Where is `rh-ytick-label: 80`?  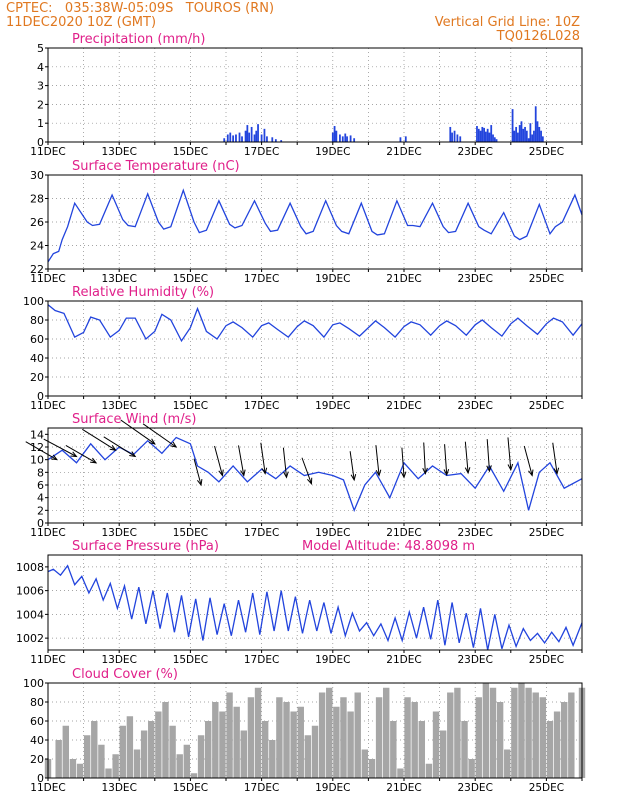
rh-ytick-label: 80 is located at coordinates (37, 320).